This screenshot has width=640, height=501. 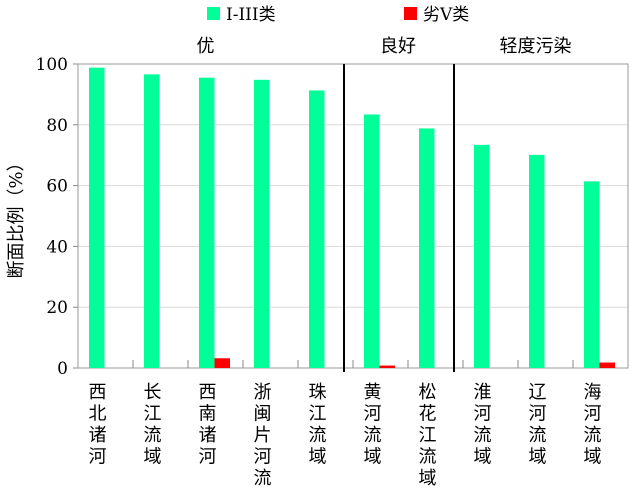 What do you see at coordinates (153, 392) in the screenshot?
I see `x-tick-label-char: 长` at bounding box center [153, 392].